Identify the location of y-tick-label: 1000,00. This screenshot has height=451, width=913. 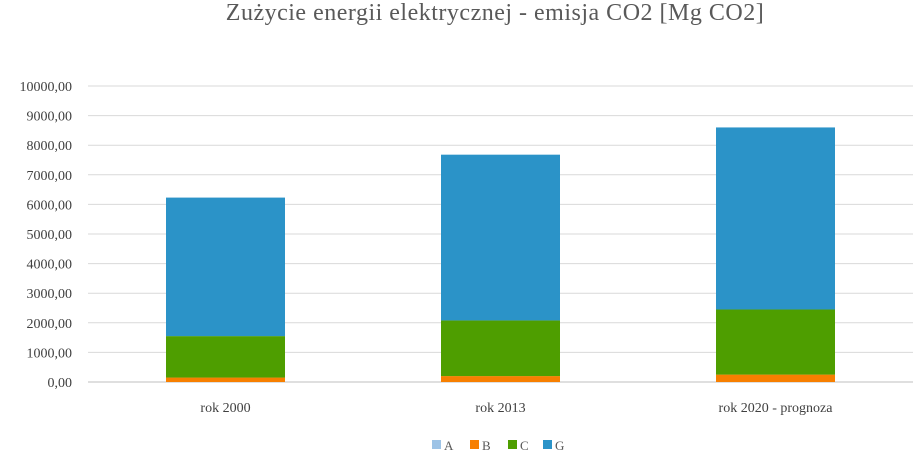
(50, 353).